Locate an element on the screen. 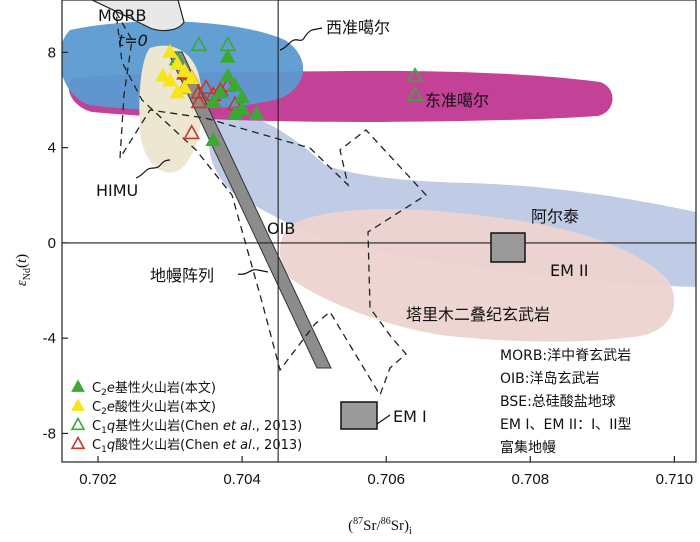  himu-leader is located at coordinates (153, 169).